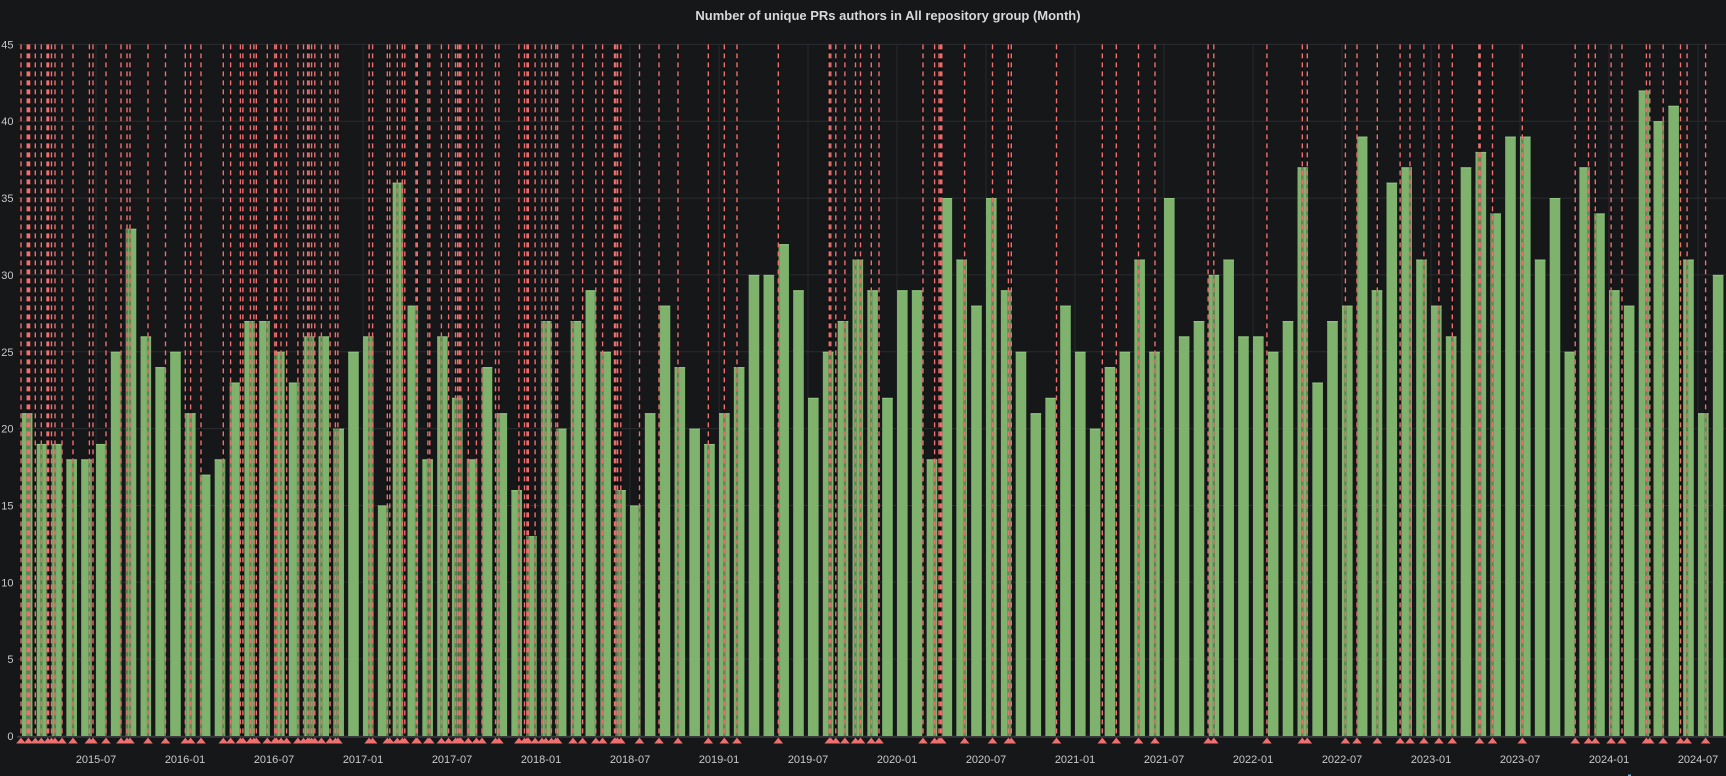 The width and height of the screenshot is (1726, 776). What do you see at coordinates (185, 760) in the screenshot?
I see `svg-text: 2016-01` at bounding box center [185, 760].